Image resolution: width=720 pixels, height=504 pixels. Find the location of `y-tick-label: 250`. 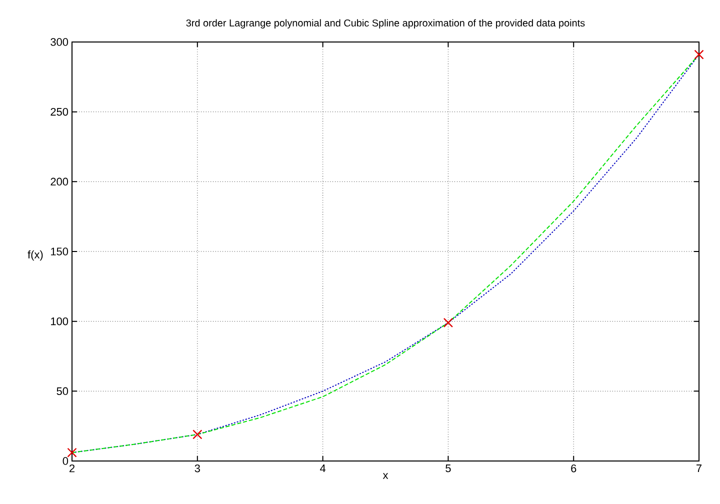

y-tick-label: 250 is located at coordinates (59, 112).